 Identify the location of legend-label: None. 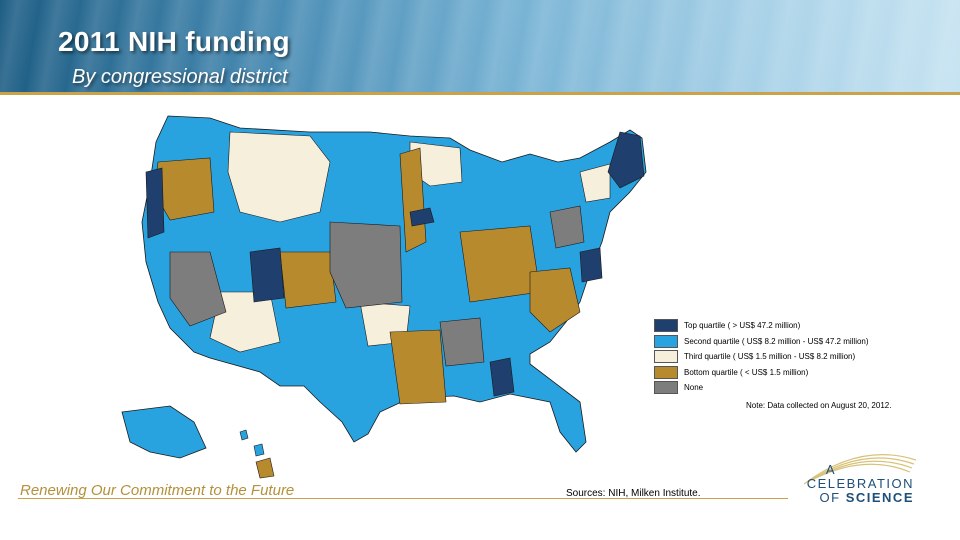
(694, 388).